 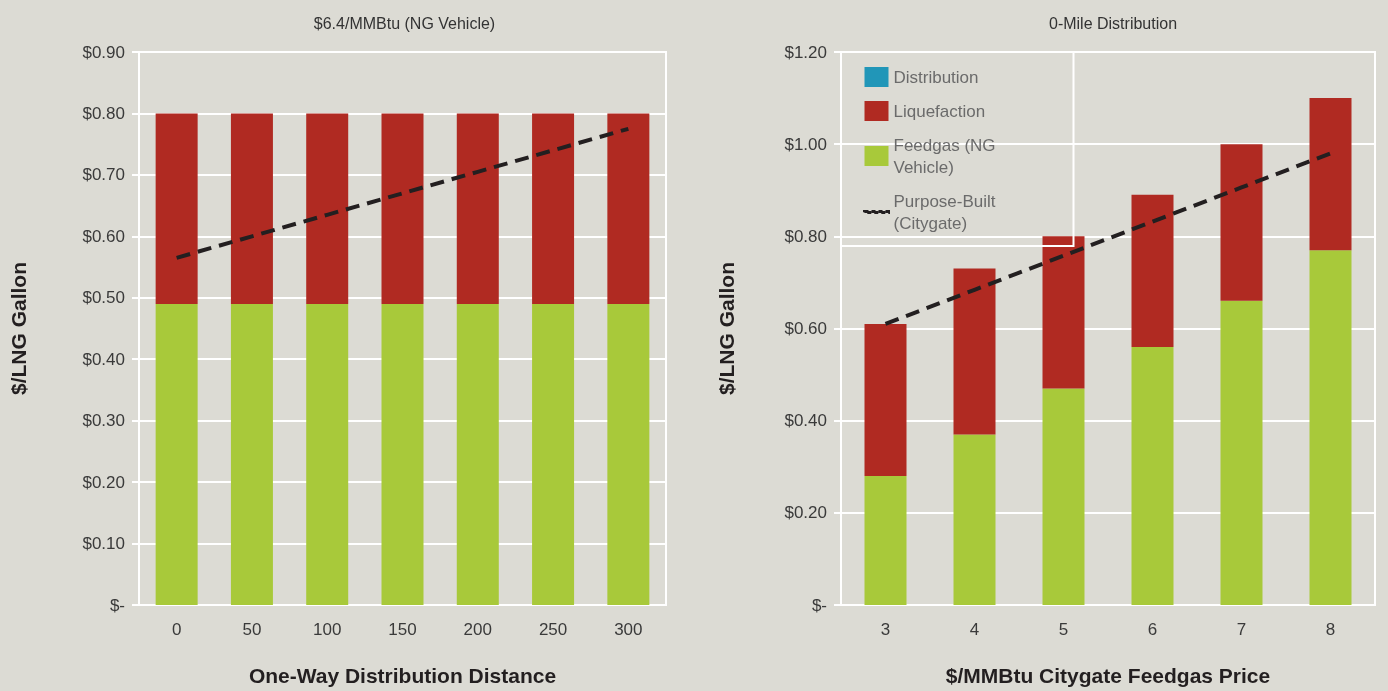 I want to click on x-tick-label: 150, so click(x=402, y=629).